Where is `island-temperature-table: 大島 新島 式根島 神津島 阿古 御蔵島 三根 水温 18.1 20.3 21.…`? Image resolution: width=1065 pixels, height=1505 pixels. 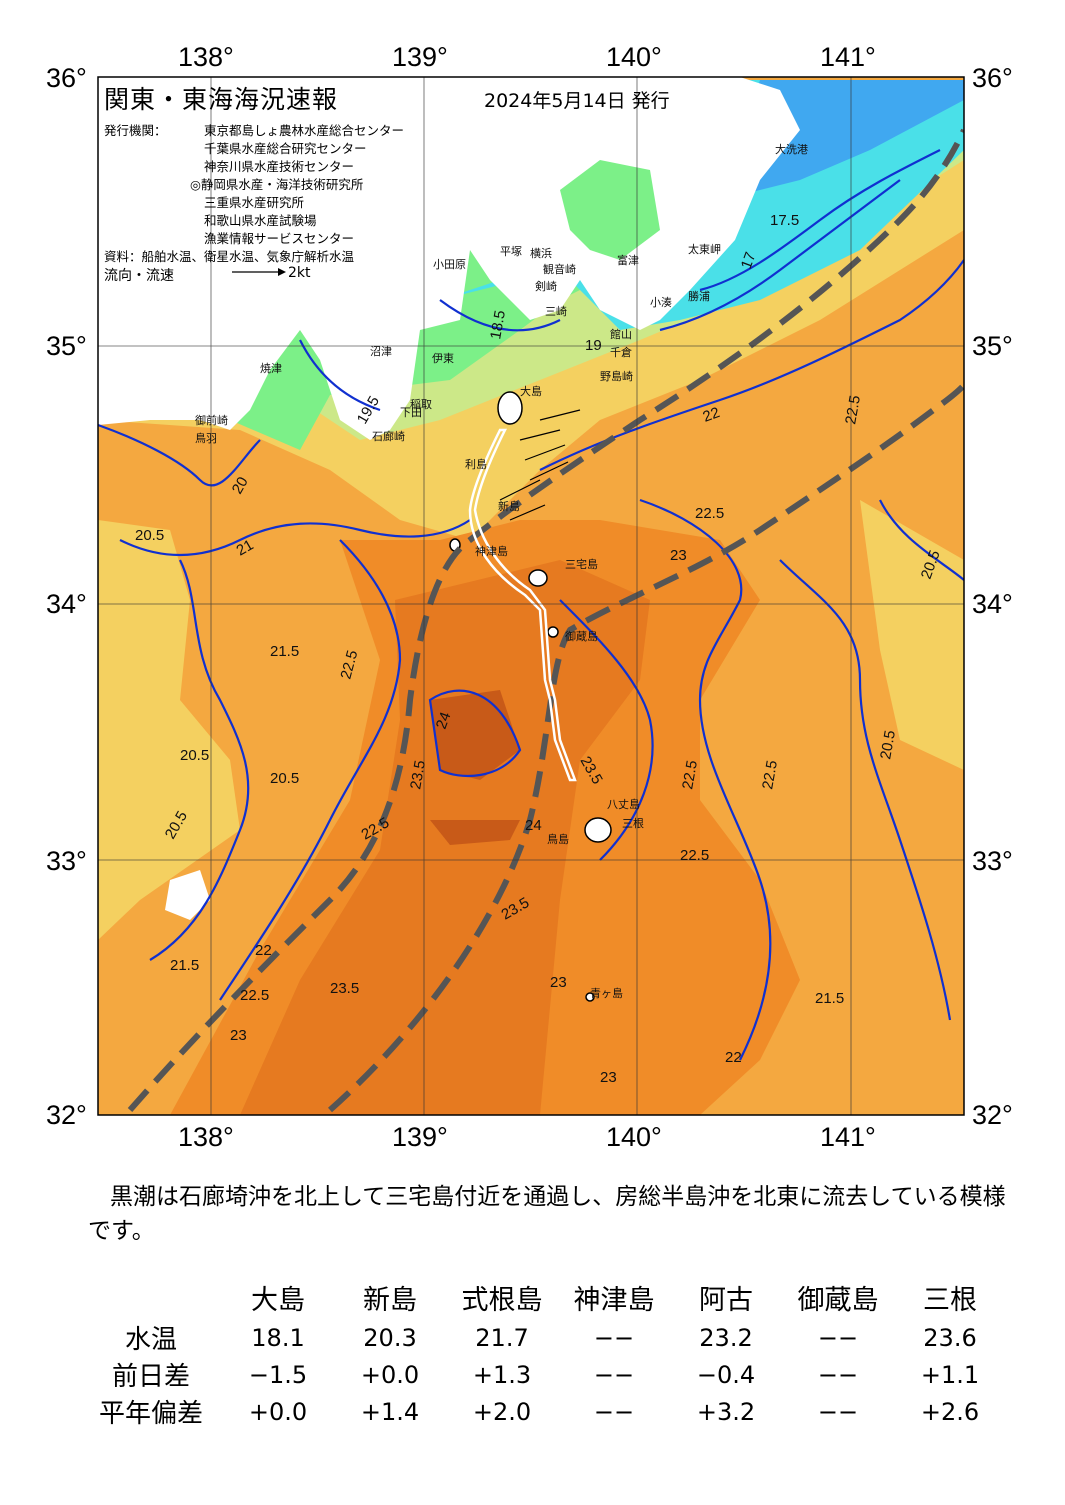
island-temperature-table: 大島 新島 式根島 神津島 阿古 御蔵島 三根 水温 18.1 20.3 21.… is located at coordinates (543, 1352).